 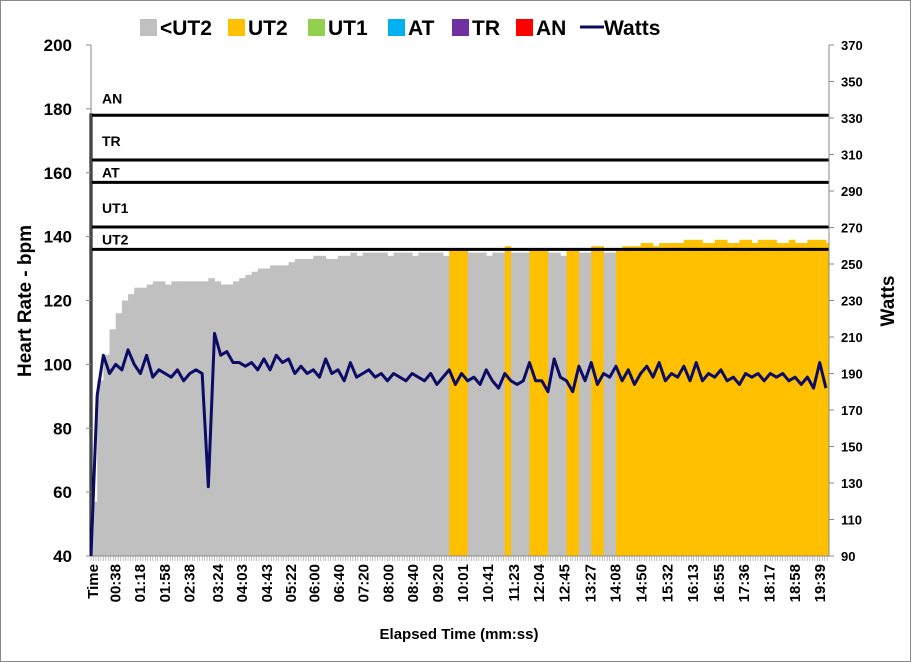 What do you see at coordinates (693, 583) in the screenshot?
I see `x-tick-label: 16:13` at bounding box center [693, 583].